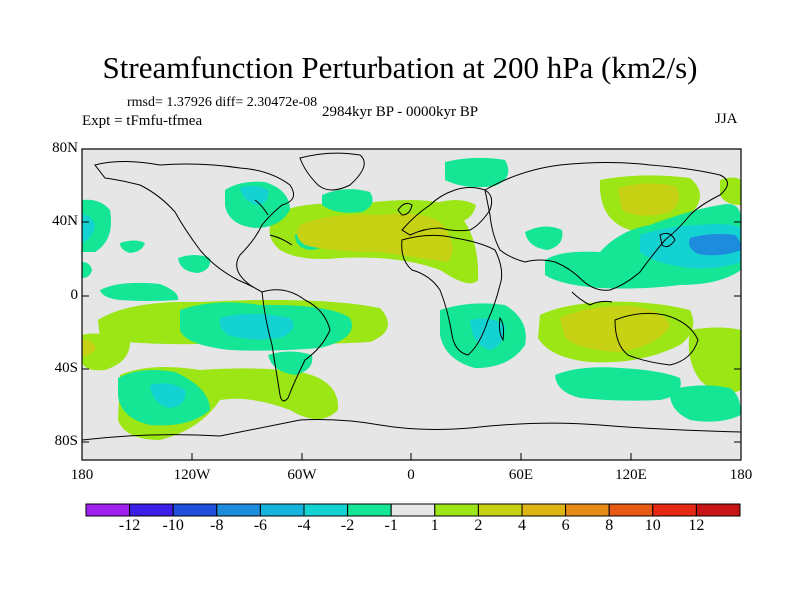 The width and height of the screenshot is (800, 600). I want to click on x-ticks, so click(411, 456).